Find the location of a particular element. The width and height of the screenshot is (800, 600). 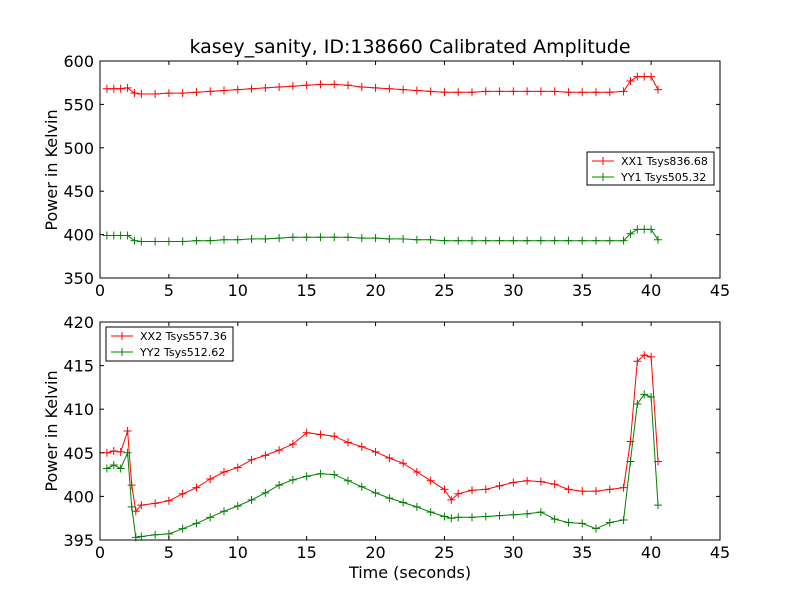

y-tick-label: 420 is located at coordinates (78, 322).